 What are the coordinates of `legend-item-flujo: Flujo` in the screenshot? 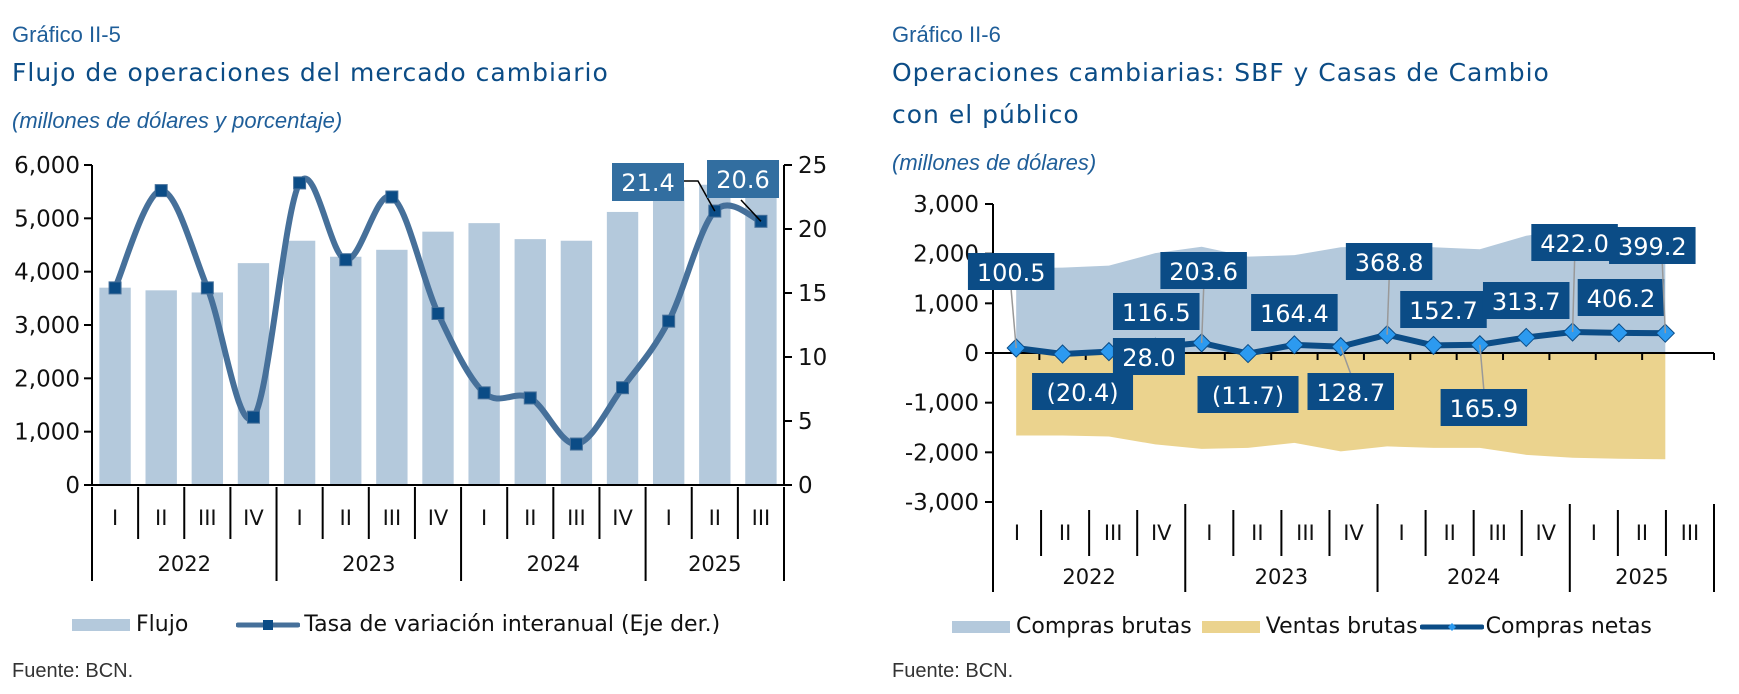 It's located at (130, 624).